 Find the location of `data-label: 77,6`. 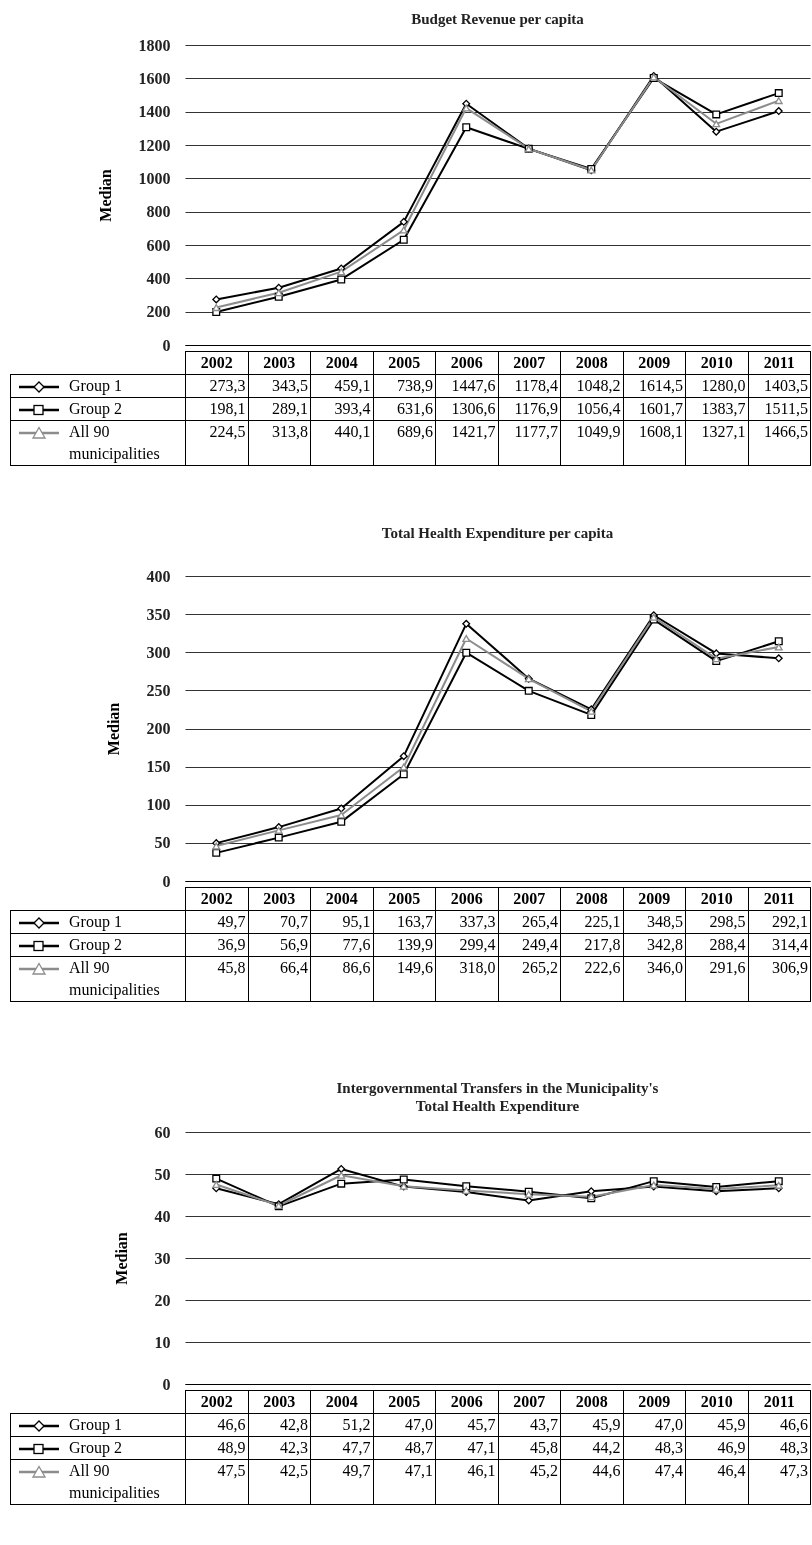

data-label: 77,6 is located at coordinates (341, 945).